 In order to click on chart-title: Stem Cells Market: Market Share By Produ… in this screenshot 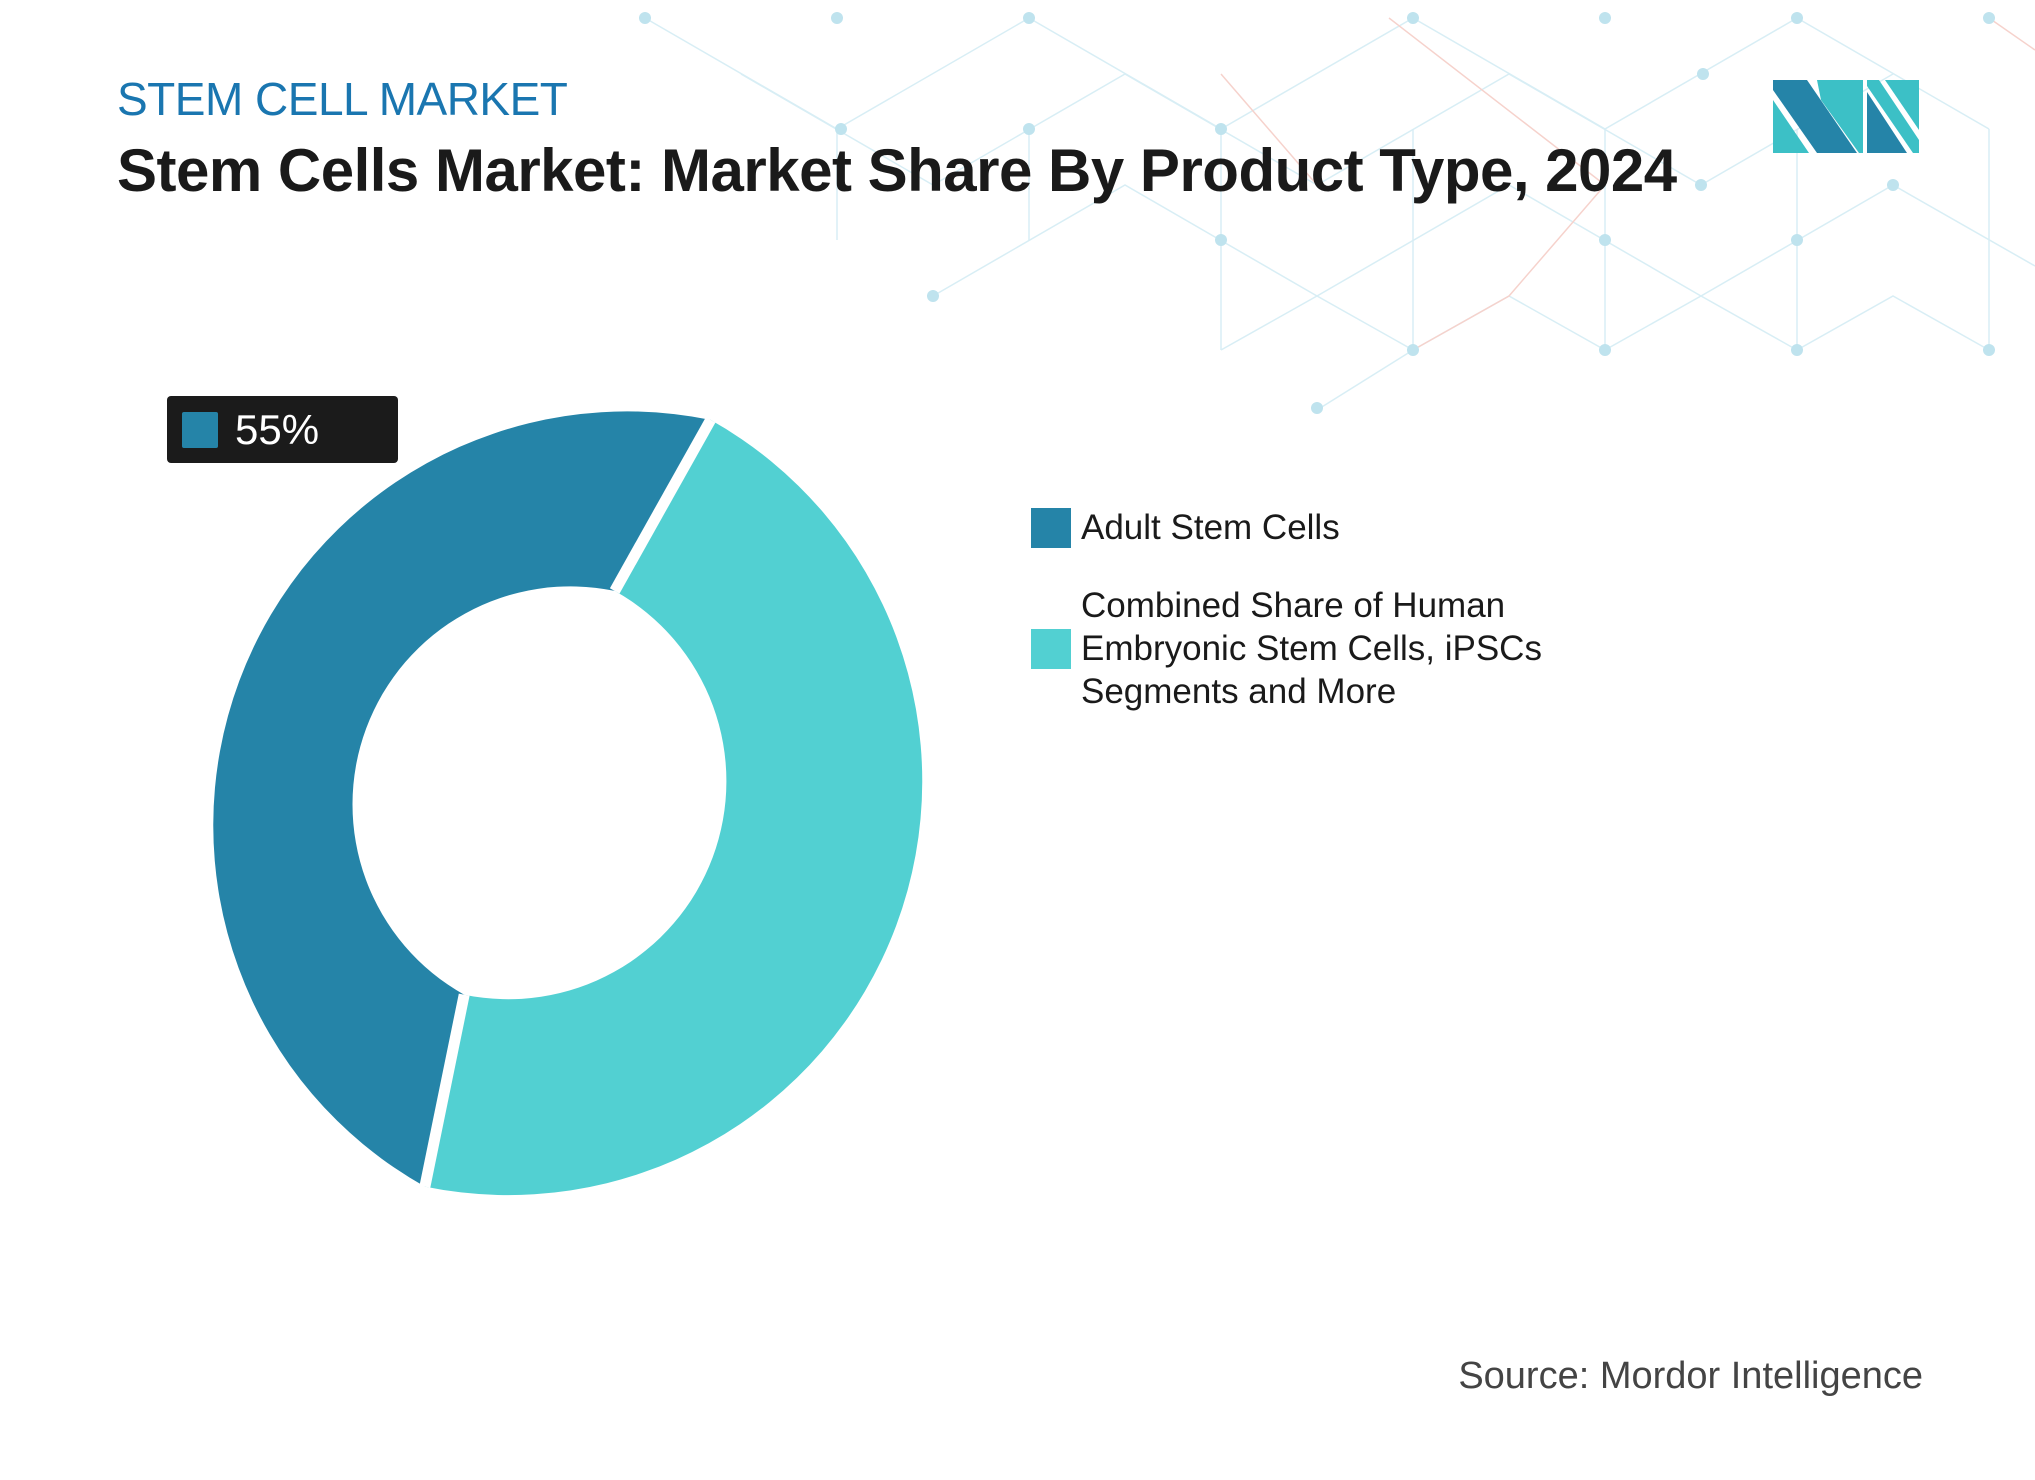, I will do `click(897, 170)`.